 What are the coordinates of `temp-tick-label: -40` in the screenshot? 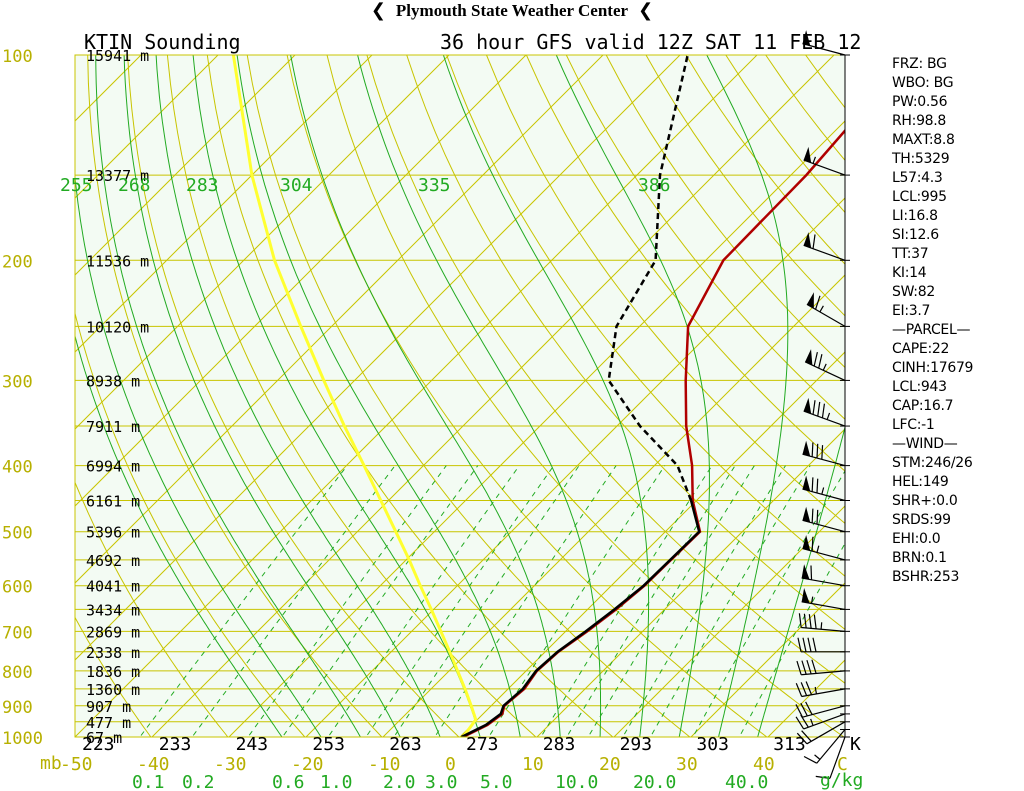 It's located at (153, 764).